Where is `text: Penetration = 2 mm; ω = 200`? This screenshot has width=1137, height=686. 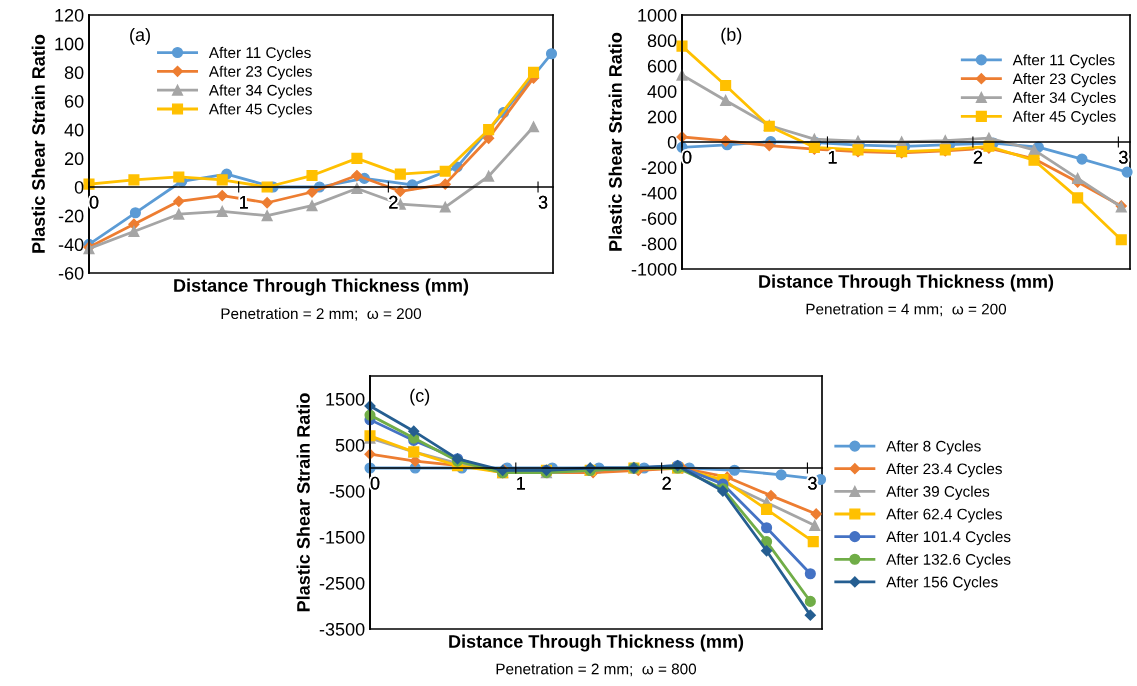 text: Penetration = 2 mm; ω = 200 is located at coordinates (321, 314).